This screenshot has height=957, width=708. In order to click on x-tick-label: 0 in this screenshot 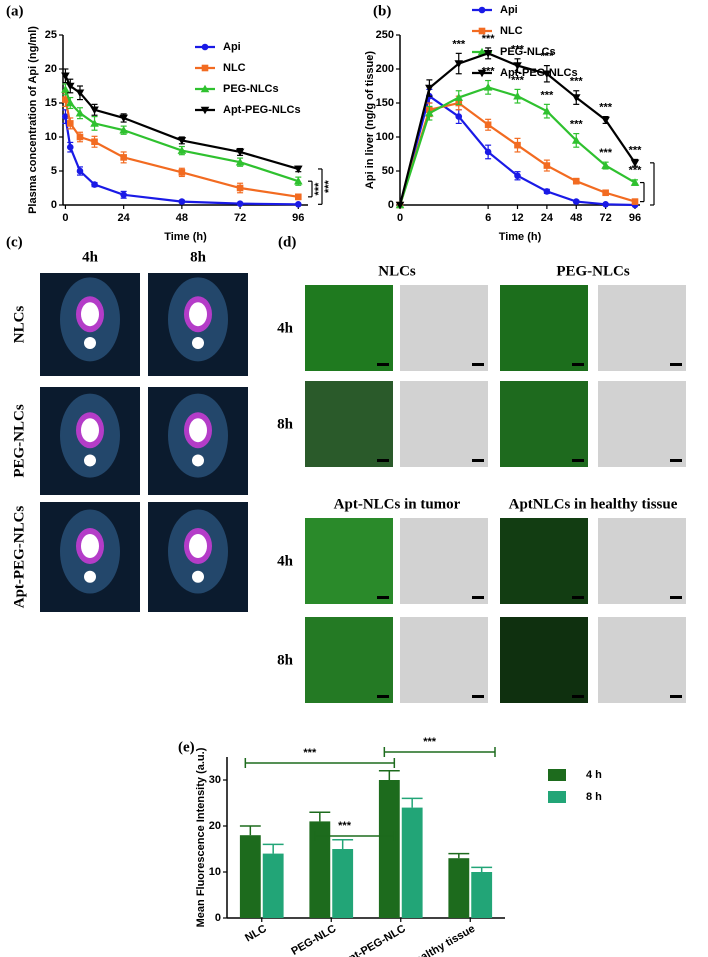, I will do `click(65, 218)`.